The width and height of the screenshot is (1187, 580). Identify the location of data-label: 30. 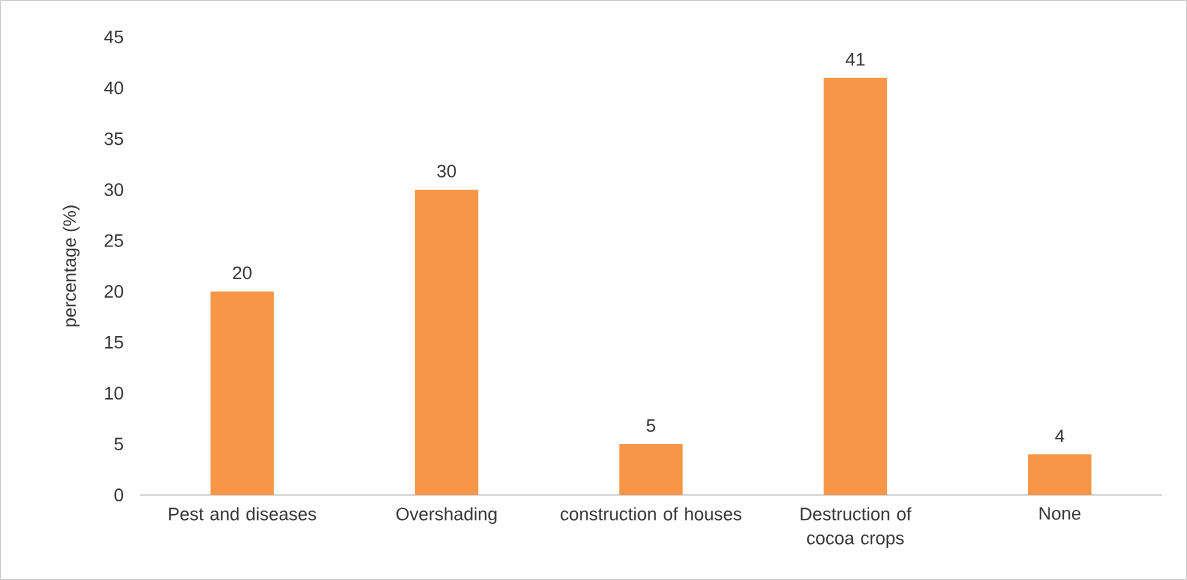
(446, 171).